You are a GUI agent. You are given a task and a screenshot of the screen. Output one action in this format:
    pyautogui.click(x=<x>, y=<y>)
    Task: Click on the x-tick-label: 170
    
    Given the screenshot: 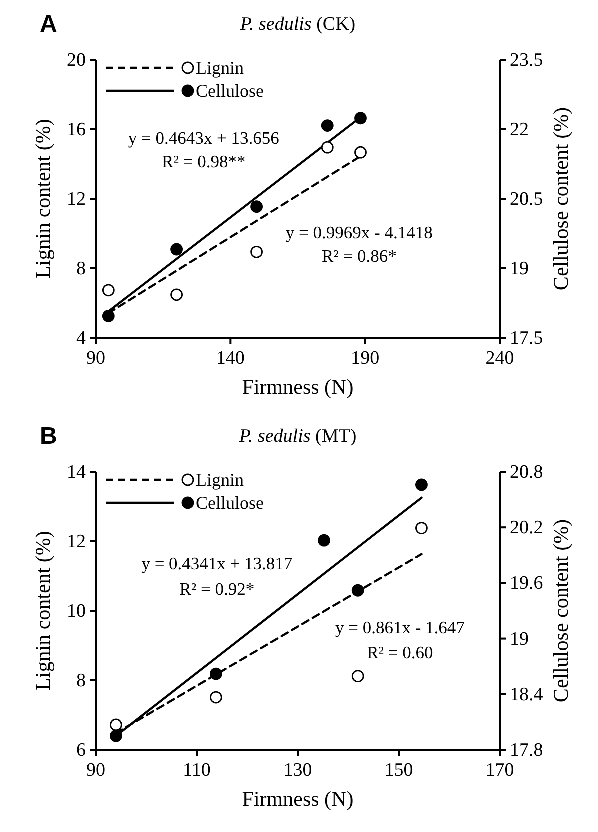 What is the action you would take?
    pyautogui.click(x=500, y=770)
    